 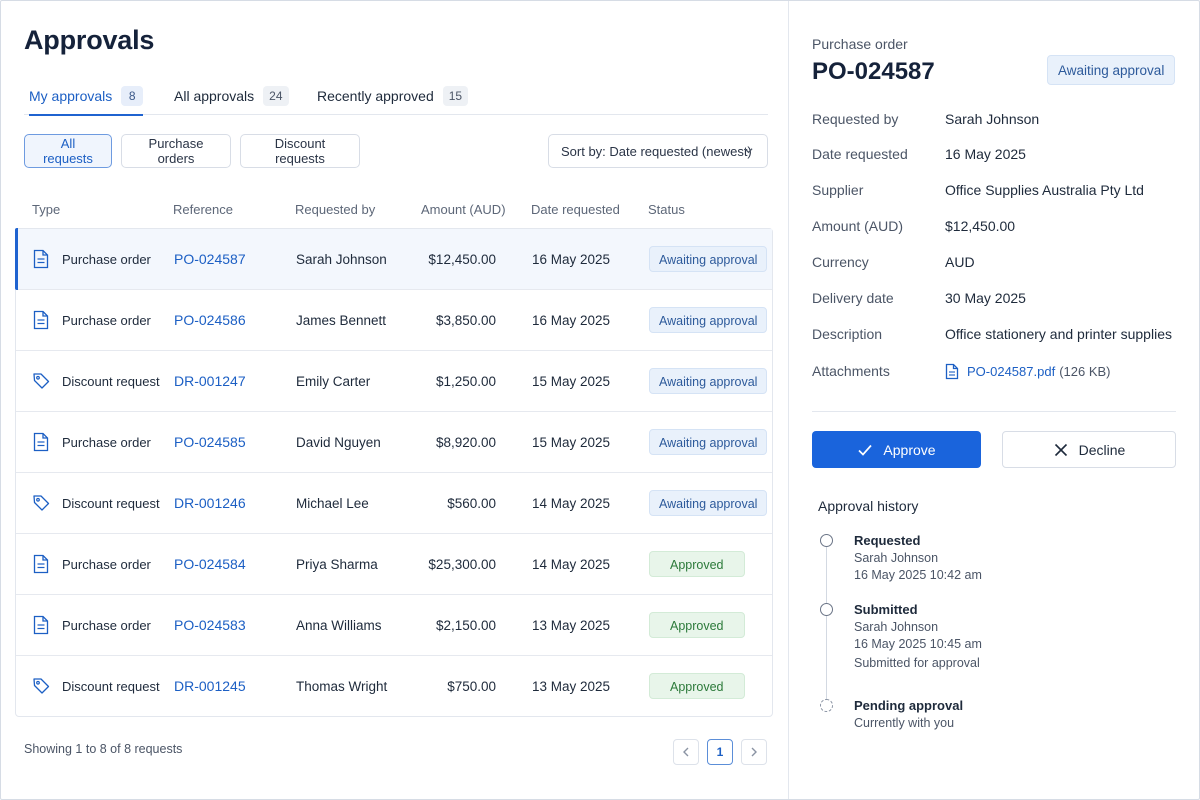 What do you see at coordinates (210, 686) in the screenshot?
I see `row-reference-link: DR-001245` at bounding box center [210, 686].